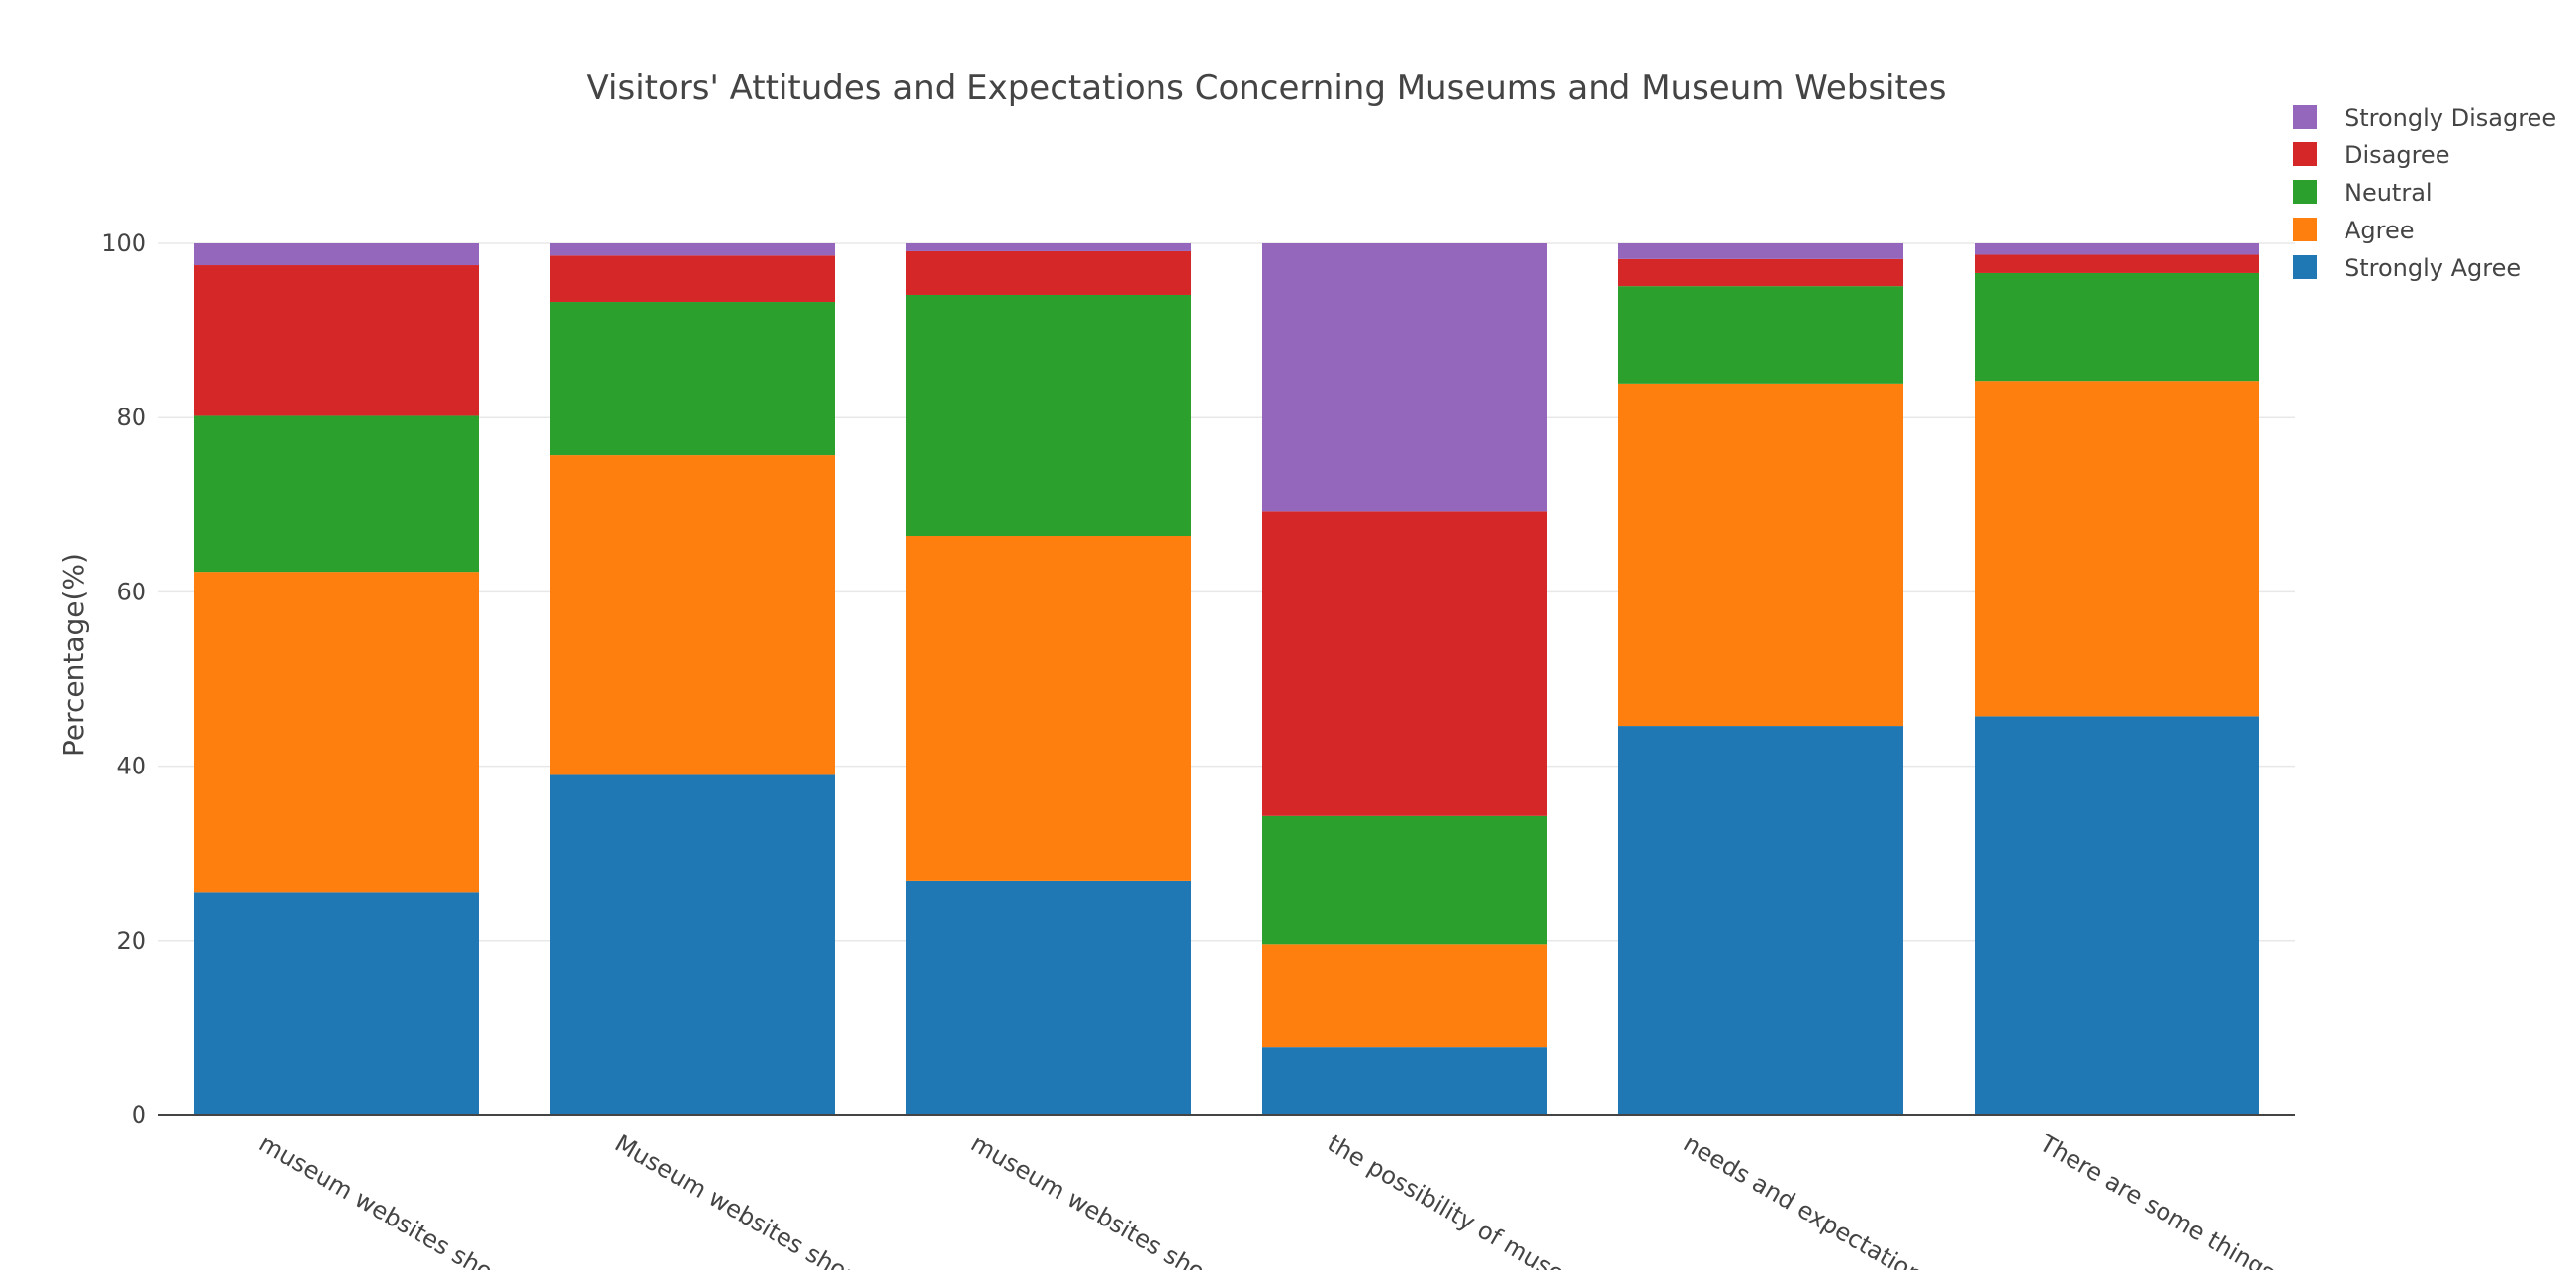 The image size is (2576, 1270). I want to click on y-axis-ticks: 0 20 40 60 80 100, so click(123, 679).